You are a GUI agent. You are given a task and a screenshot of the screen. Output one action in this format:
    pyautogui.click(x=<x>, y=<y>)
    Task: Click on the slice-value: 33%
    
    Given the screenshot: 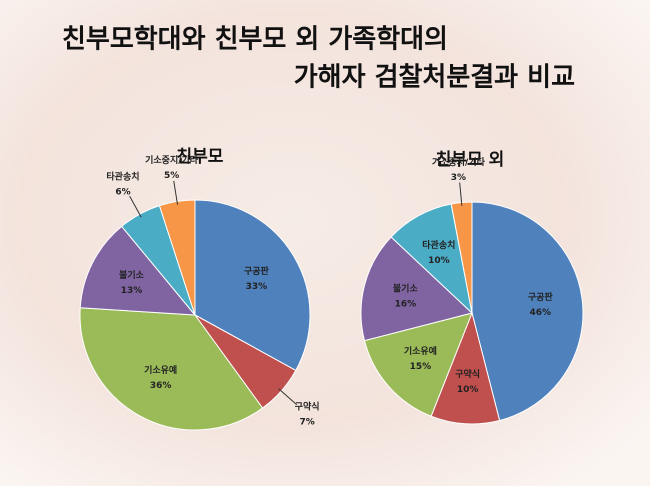 What is the action you would take?
    pyautogui.click(x=257, y=287)
    